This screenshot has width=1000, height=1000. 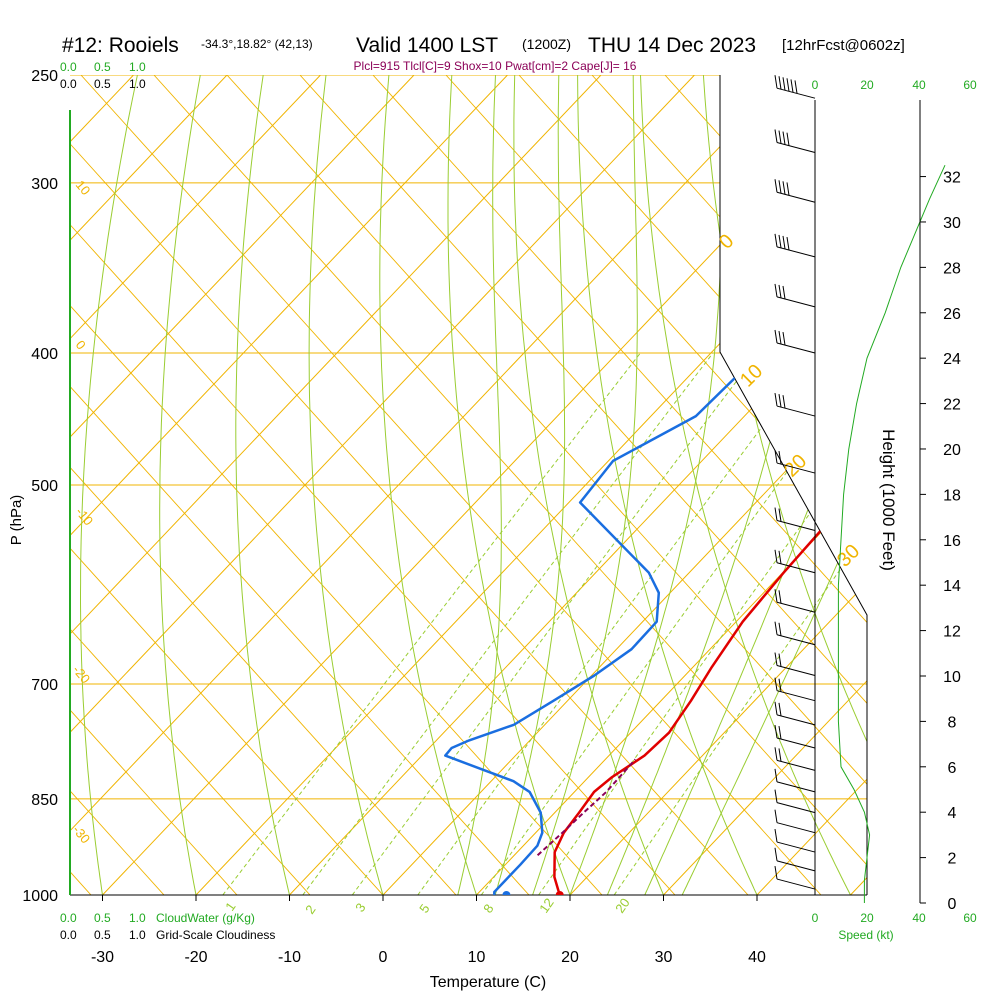 I want to click on speed-top-20: 20, so click(x=867, y=85).